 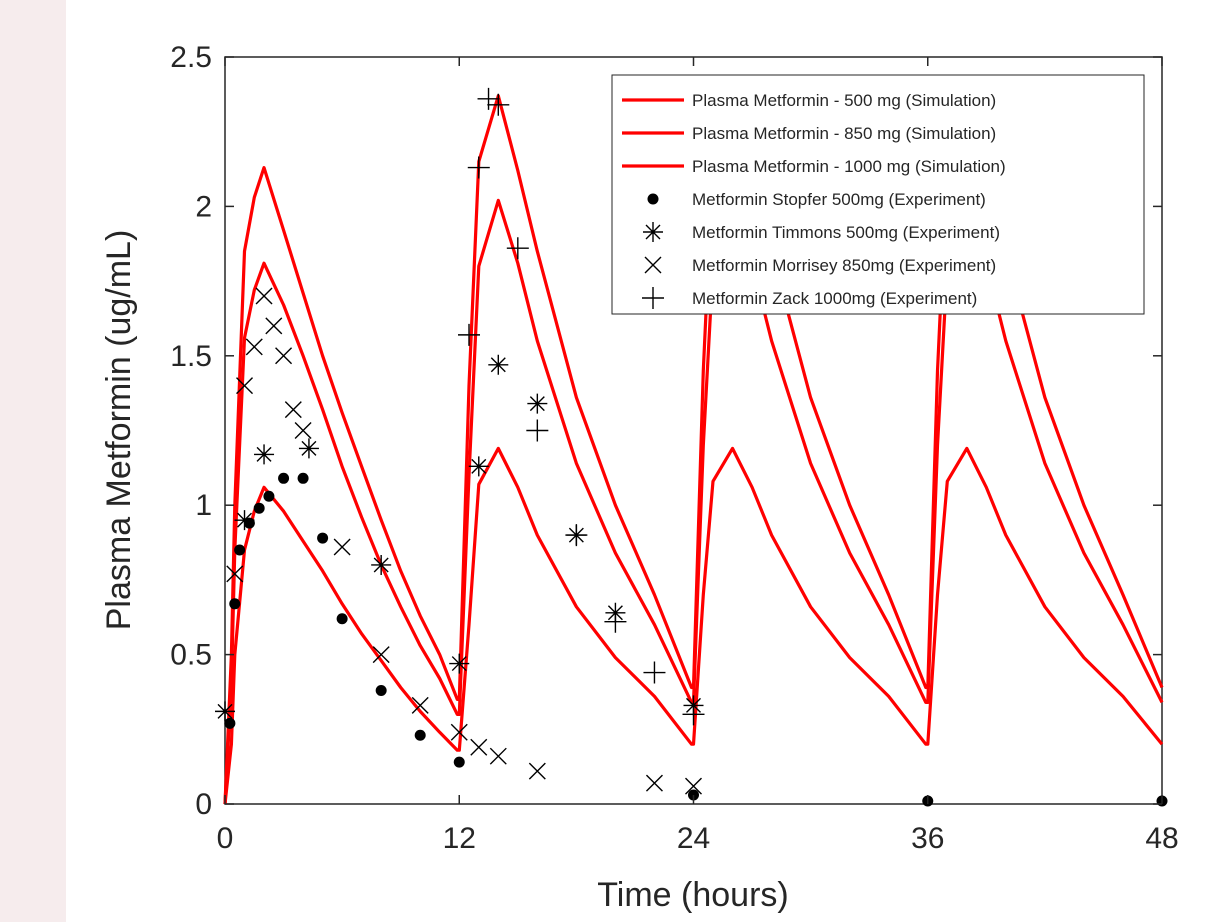 I want to click on legend-box, so click(x=878, y=194).